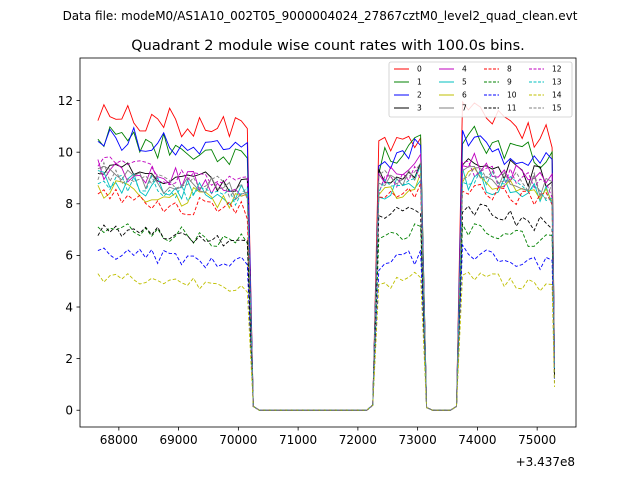 The height and width of the screenshot is (480, 640). I want to click on legend-label-15: 15, so click(557, 108).